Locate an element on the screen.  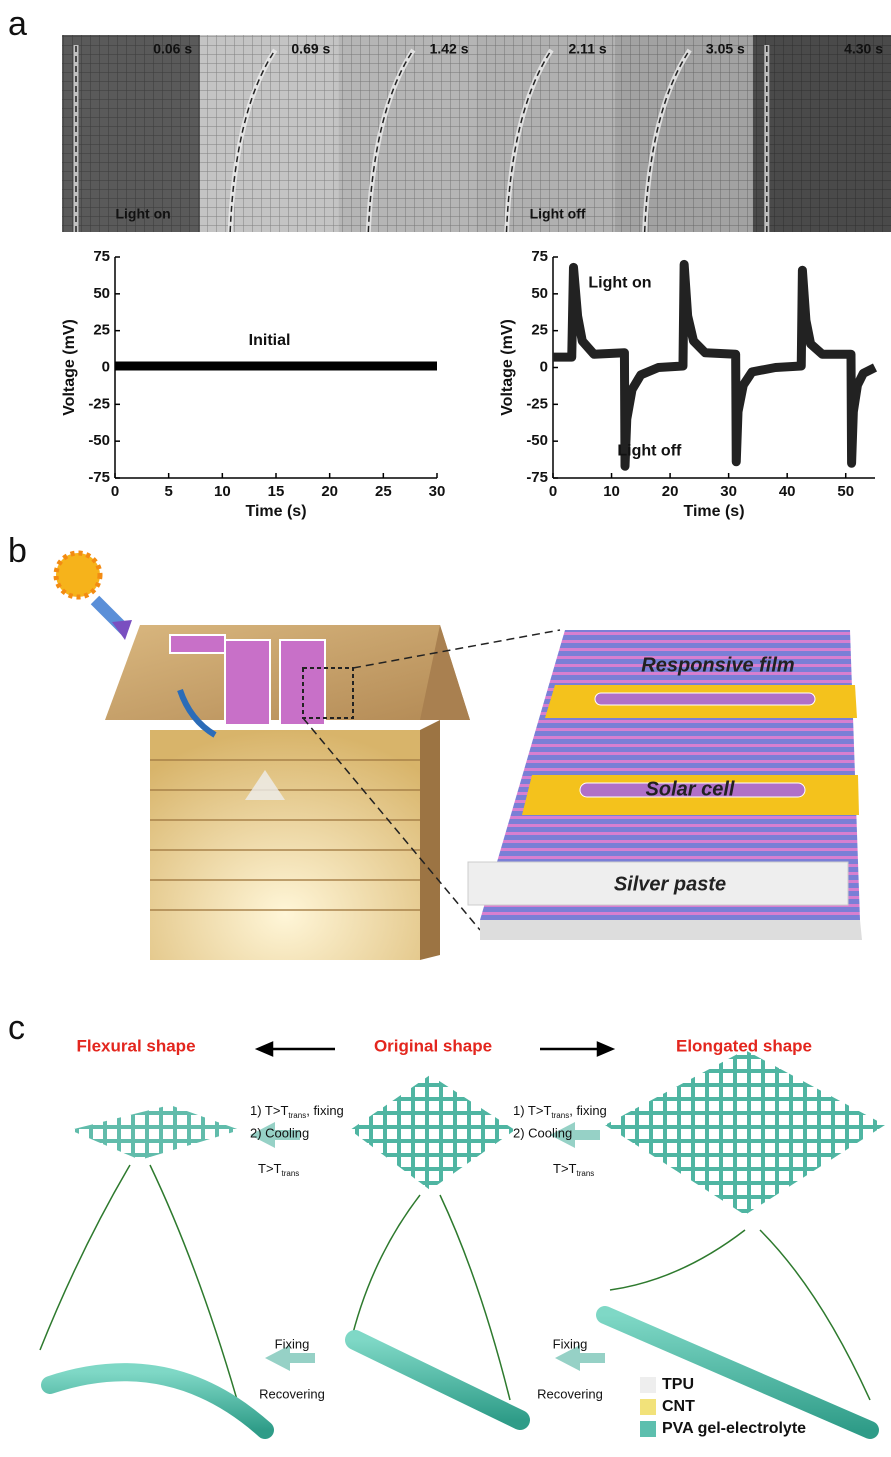
legend-label: TPU is located at coordinates (678, 1384).